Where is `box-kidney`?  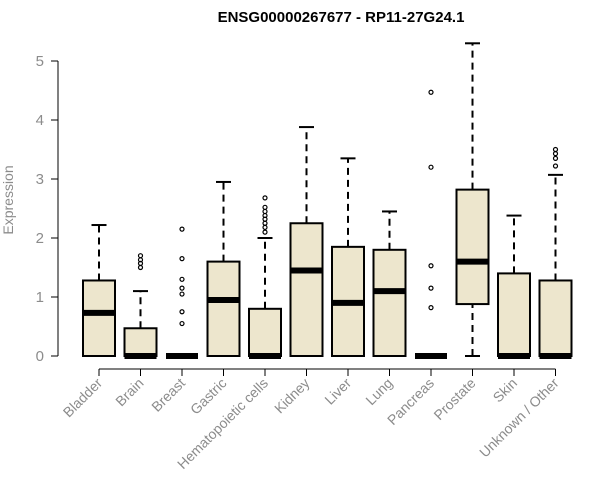
box-kidney is located at coordinates (306, 241).